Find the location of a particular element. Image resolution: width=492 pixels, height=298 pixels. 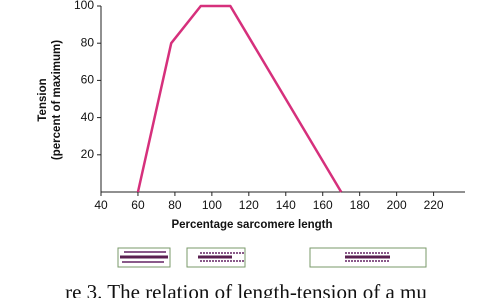

y-axis-label: Tension is located at coordinates (43, 99).